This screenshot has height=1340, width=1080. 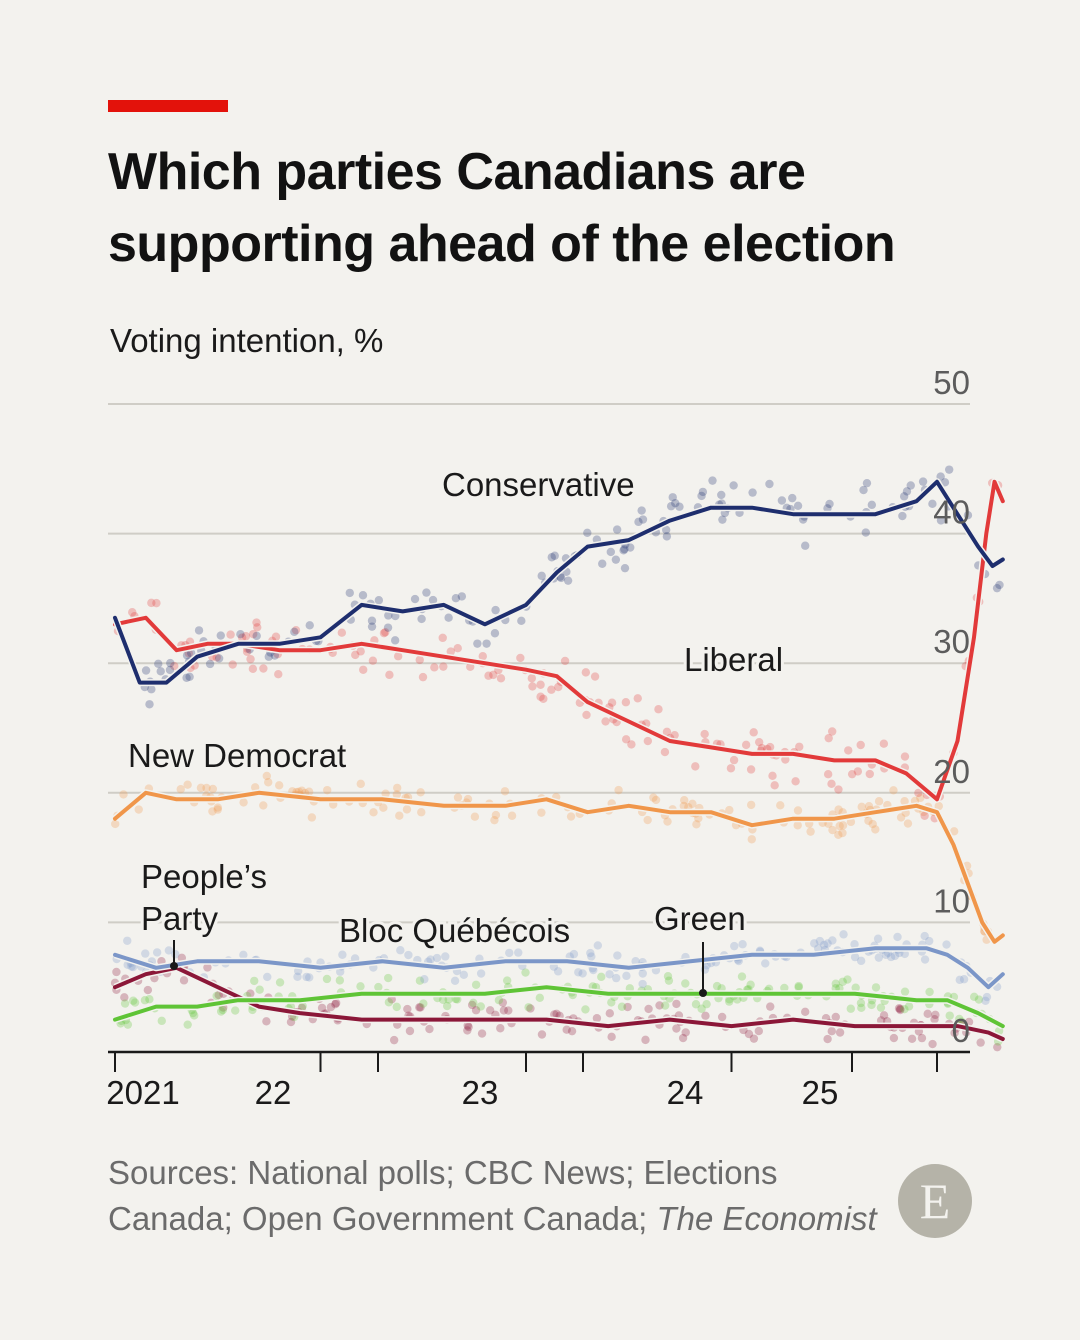 What do you see at coordinates (559, 1007) in the screenshot?
I see `series-line-green` at bounding box center [559, 1007].